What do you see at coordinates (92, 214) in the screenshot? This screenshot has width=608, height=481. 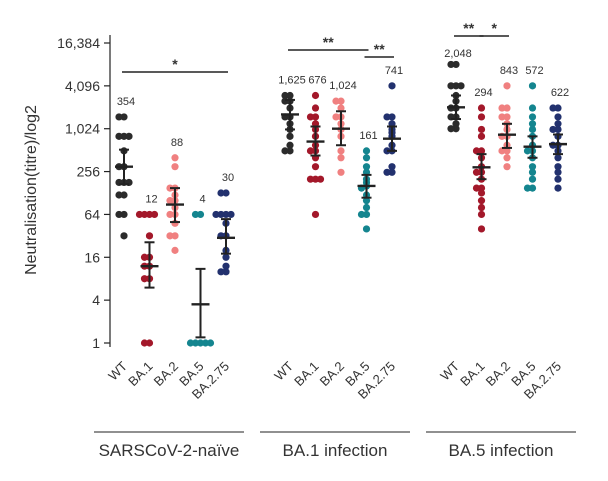 I see `y-tick-label-64: 64` at bounding box center [92, 214].